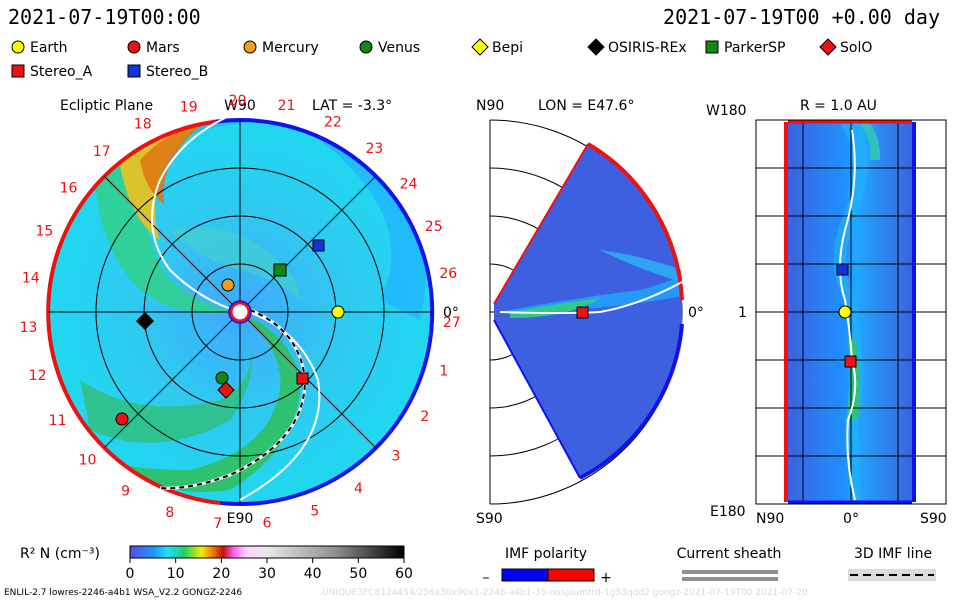 Image resolution: width=960 pixels, height=600 pixels. Describe the element at coordinates (374, 149) in the screenshot. I see `carrington-label: 23` at that location.